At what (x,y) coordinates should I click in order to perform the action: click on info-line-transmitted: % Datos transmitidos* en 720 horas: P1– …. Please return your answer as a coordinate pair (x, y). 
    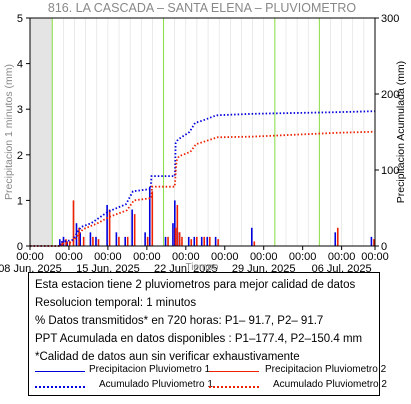
    Looking at the image, I should click on (179, 321).